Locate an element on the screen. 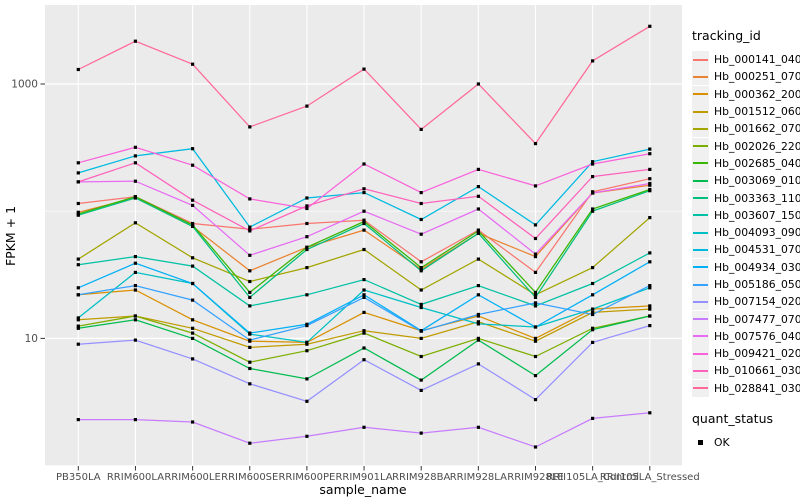 This screenshot has width=800, height=500. legend-item-label: OK is located at coordinates (722, 443).